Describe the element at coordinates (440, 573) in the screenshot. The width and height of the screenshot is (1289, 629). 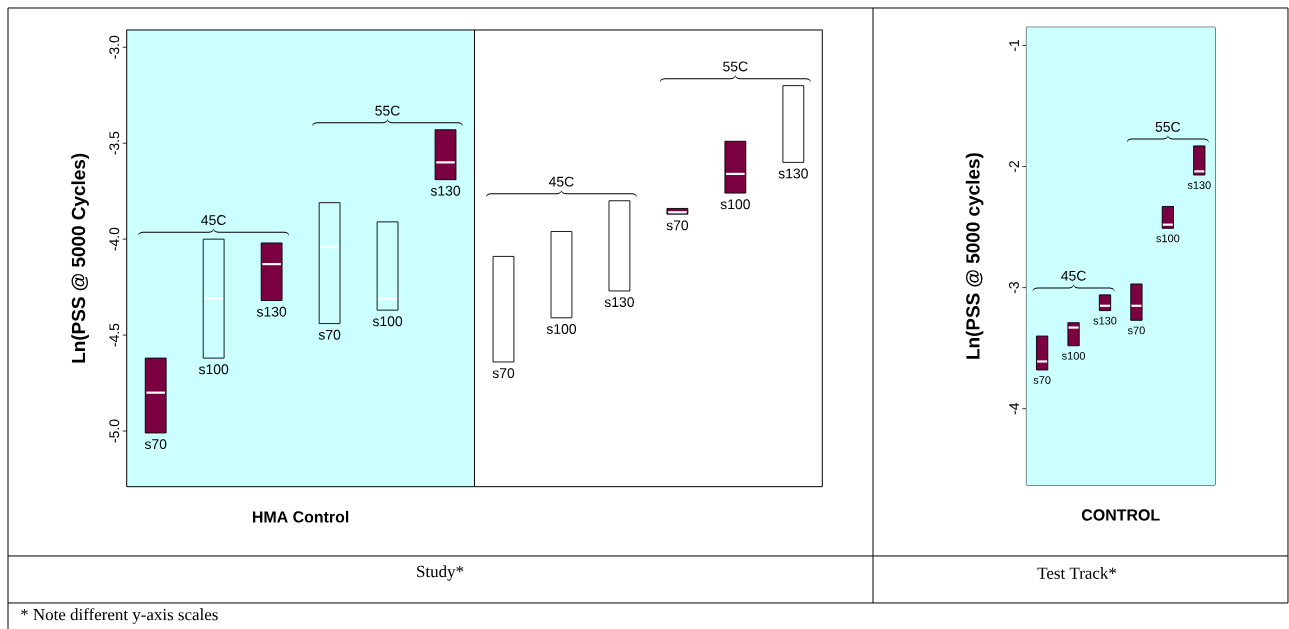
I see `text: Study*` at that location.